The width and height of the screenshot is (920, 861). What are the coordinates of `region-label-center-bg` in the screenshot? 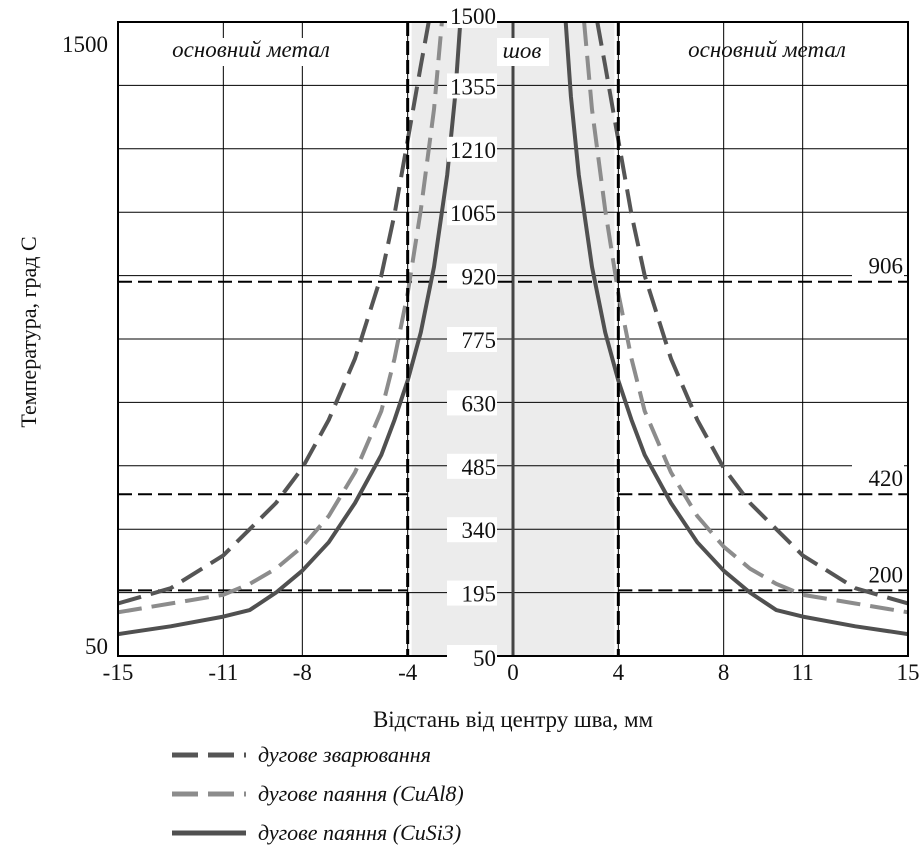 It's located at (523, 52).